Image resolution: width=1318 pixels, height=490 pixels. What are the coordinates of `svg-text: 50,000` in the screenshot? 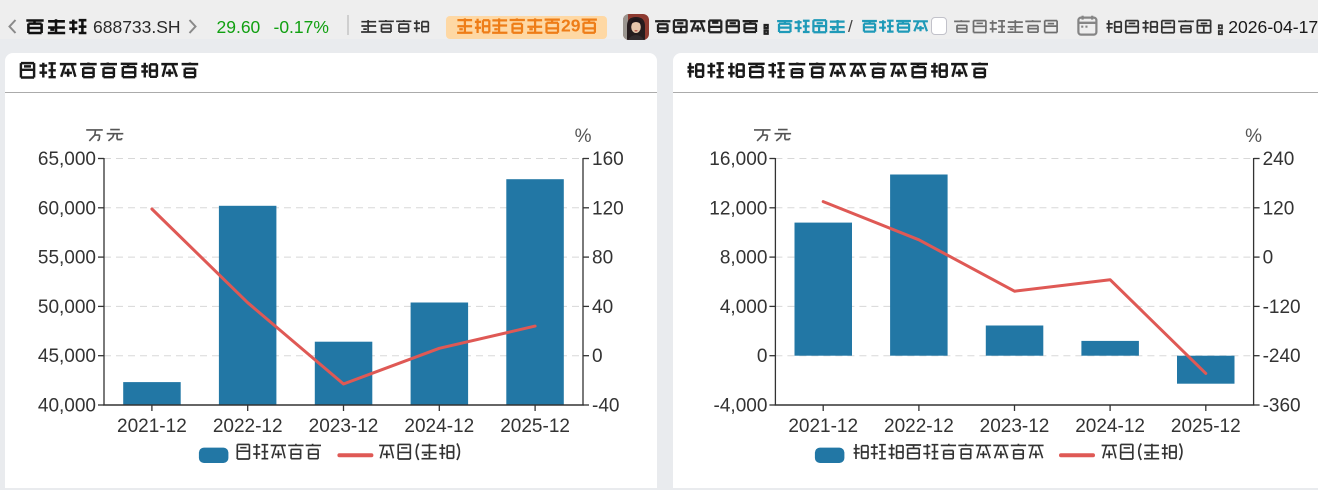 It's located at (67, 307).